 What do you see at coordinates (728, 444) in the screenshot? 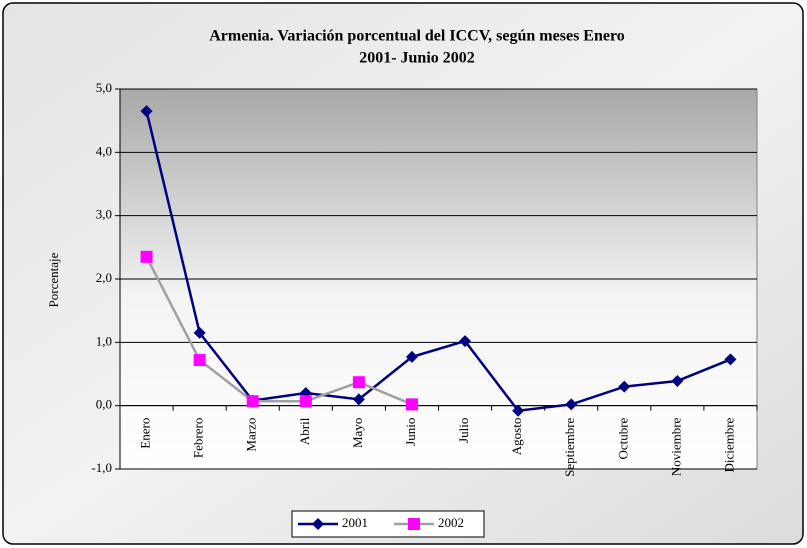
I see `x-tick-label: Diciembre` at bounding box center [728, 444].